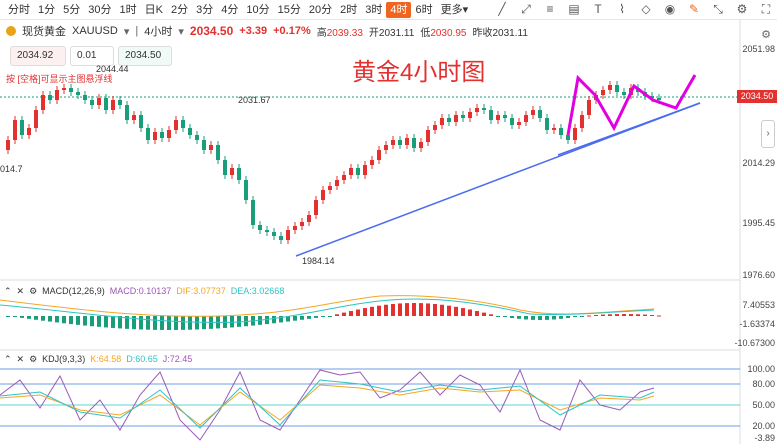 This screenshot has height=444, width=777. I want to click on timeframe-tab: 20分, so click(320, 9).